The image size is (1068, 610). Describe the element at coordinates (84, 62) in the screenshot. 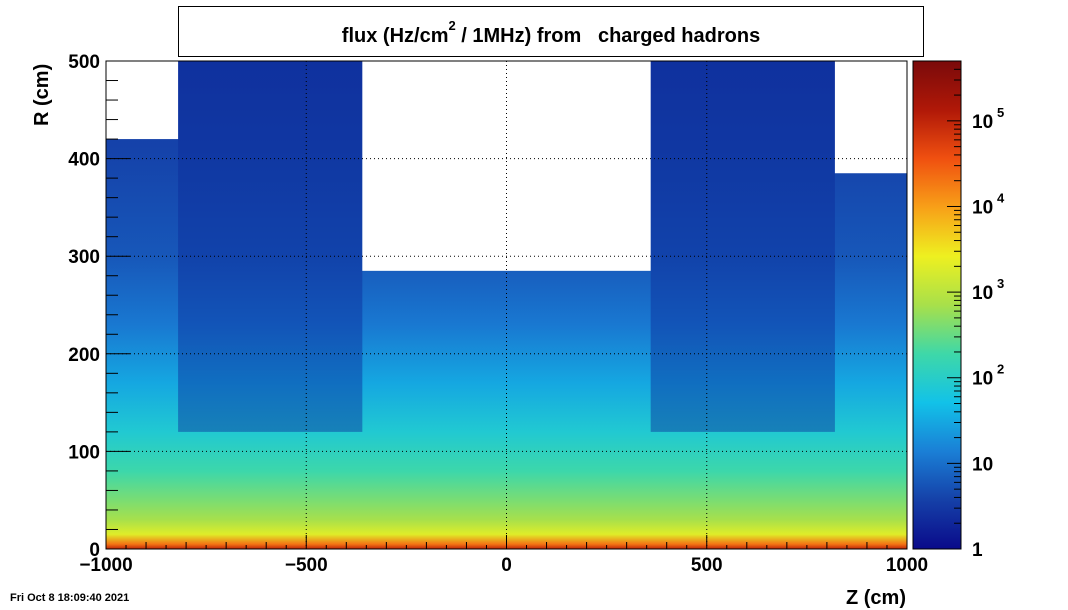

I see `y-tick-label: 500` at that location.